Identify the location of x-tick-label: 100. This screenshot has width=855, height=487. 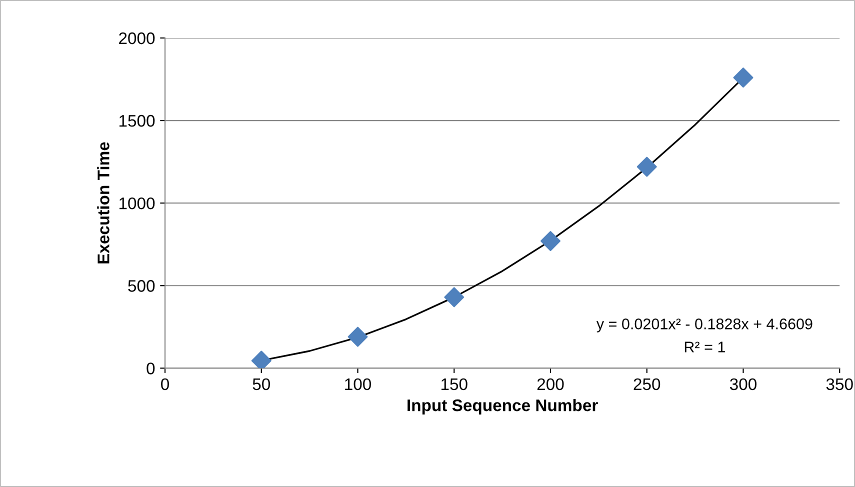
(358, 384).